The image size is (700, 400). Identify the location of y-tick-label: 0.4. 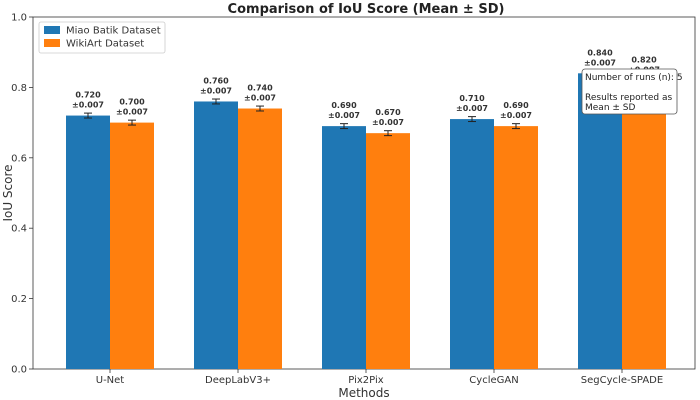
(19, 229).